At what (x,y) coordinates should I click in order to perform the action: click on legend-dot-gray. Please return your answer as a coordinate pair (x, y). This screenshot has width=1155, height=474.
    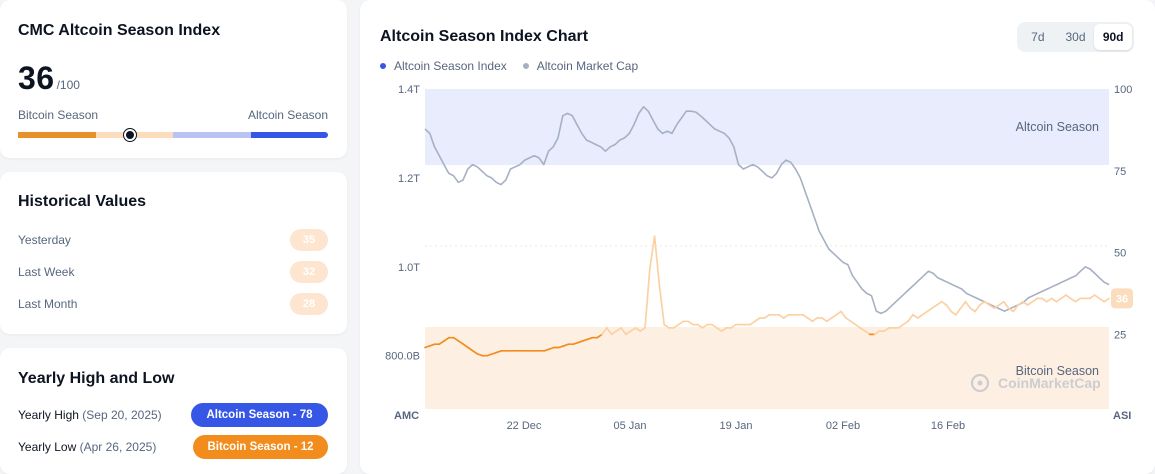
    Looking at the image, I should click on (525, 66).